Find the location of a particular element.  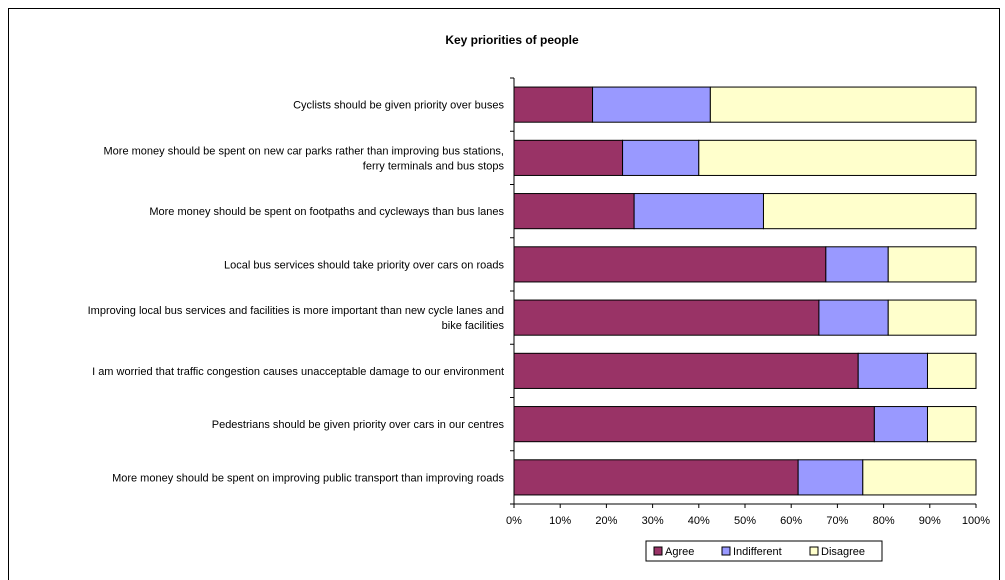

legend: Agree Indifferent Disagree is located at coordinates (764, 551).